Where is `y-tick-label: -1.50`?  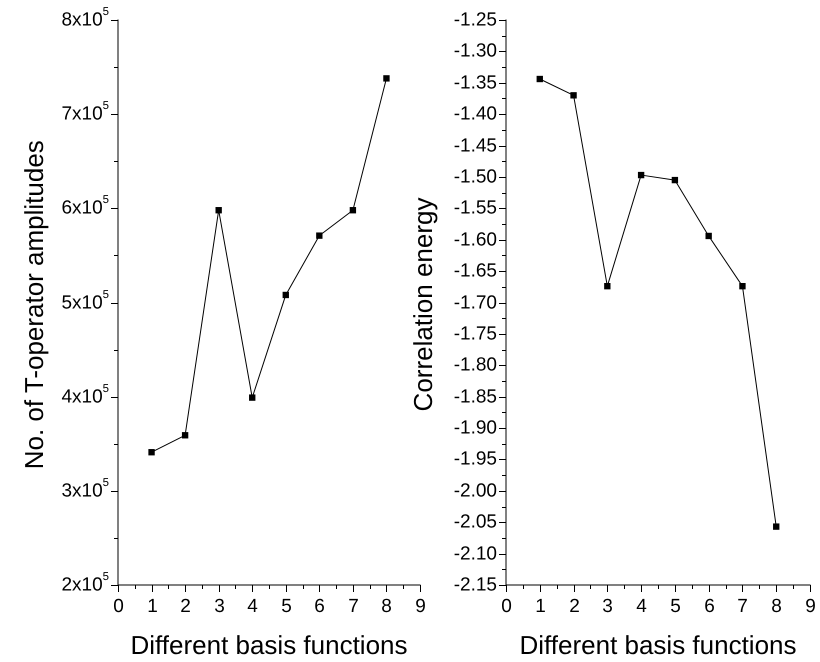 y-tick-label: -1.50 is located at coordinates (476, 177).